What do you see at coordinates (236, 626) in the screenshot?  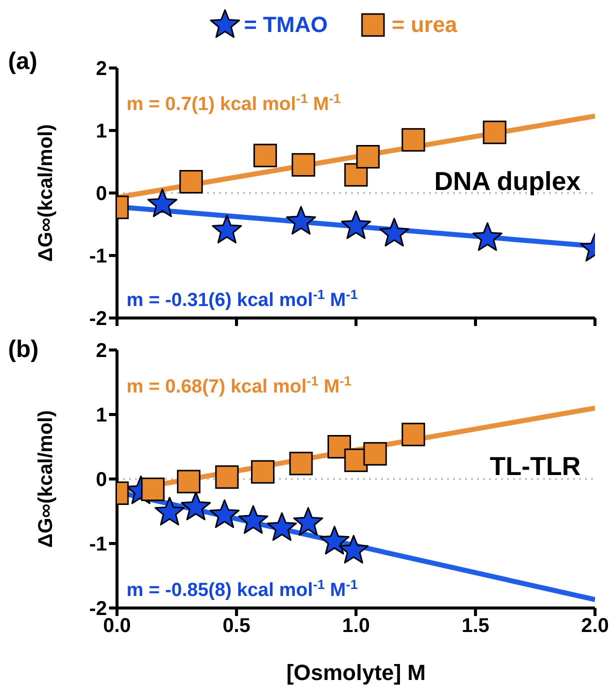 I see `x-tick-label: 0.5` at bounding box center [236, 626].